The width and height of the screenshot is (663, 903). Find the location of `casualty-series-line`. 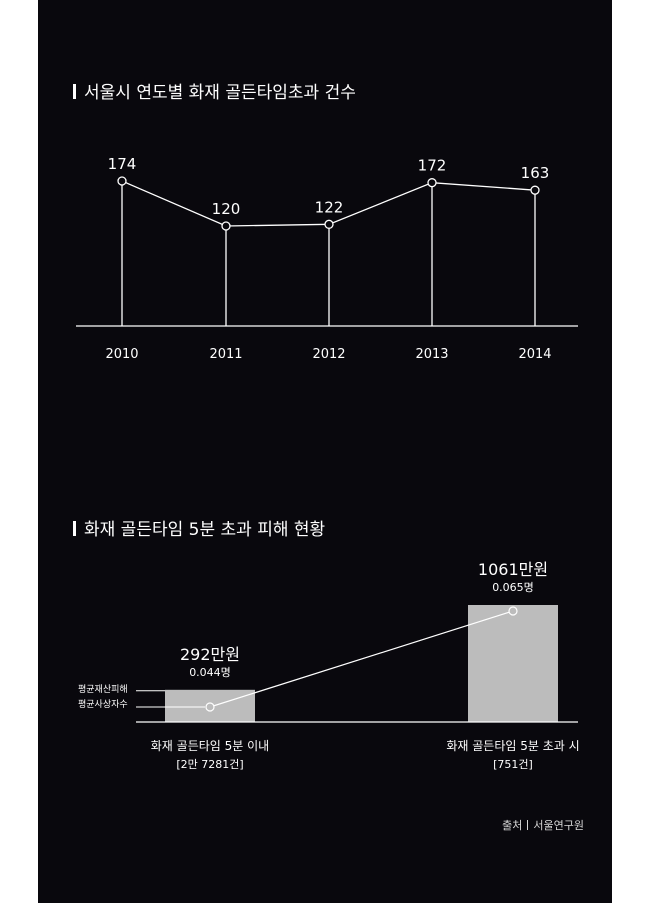

casualty-series-line is located at coordinates (361, 659).